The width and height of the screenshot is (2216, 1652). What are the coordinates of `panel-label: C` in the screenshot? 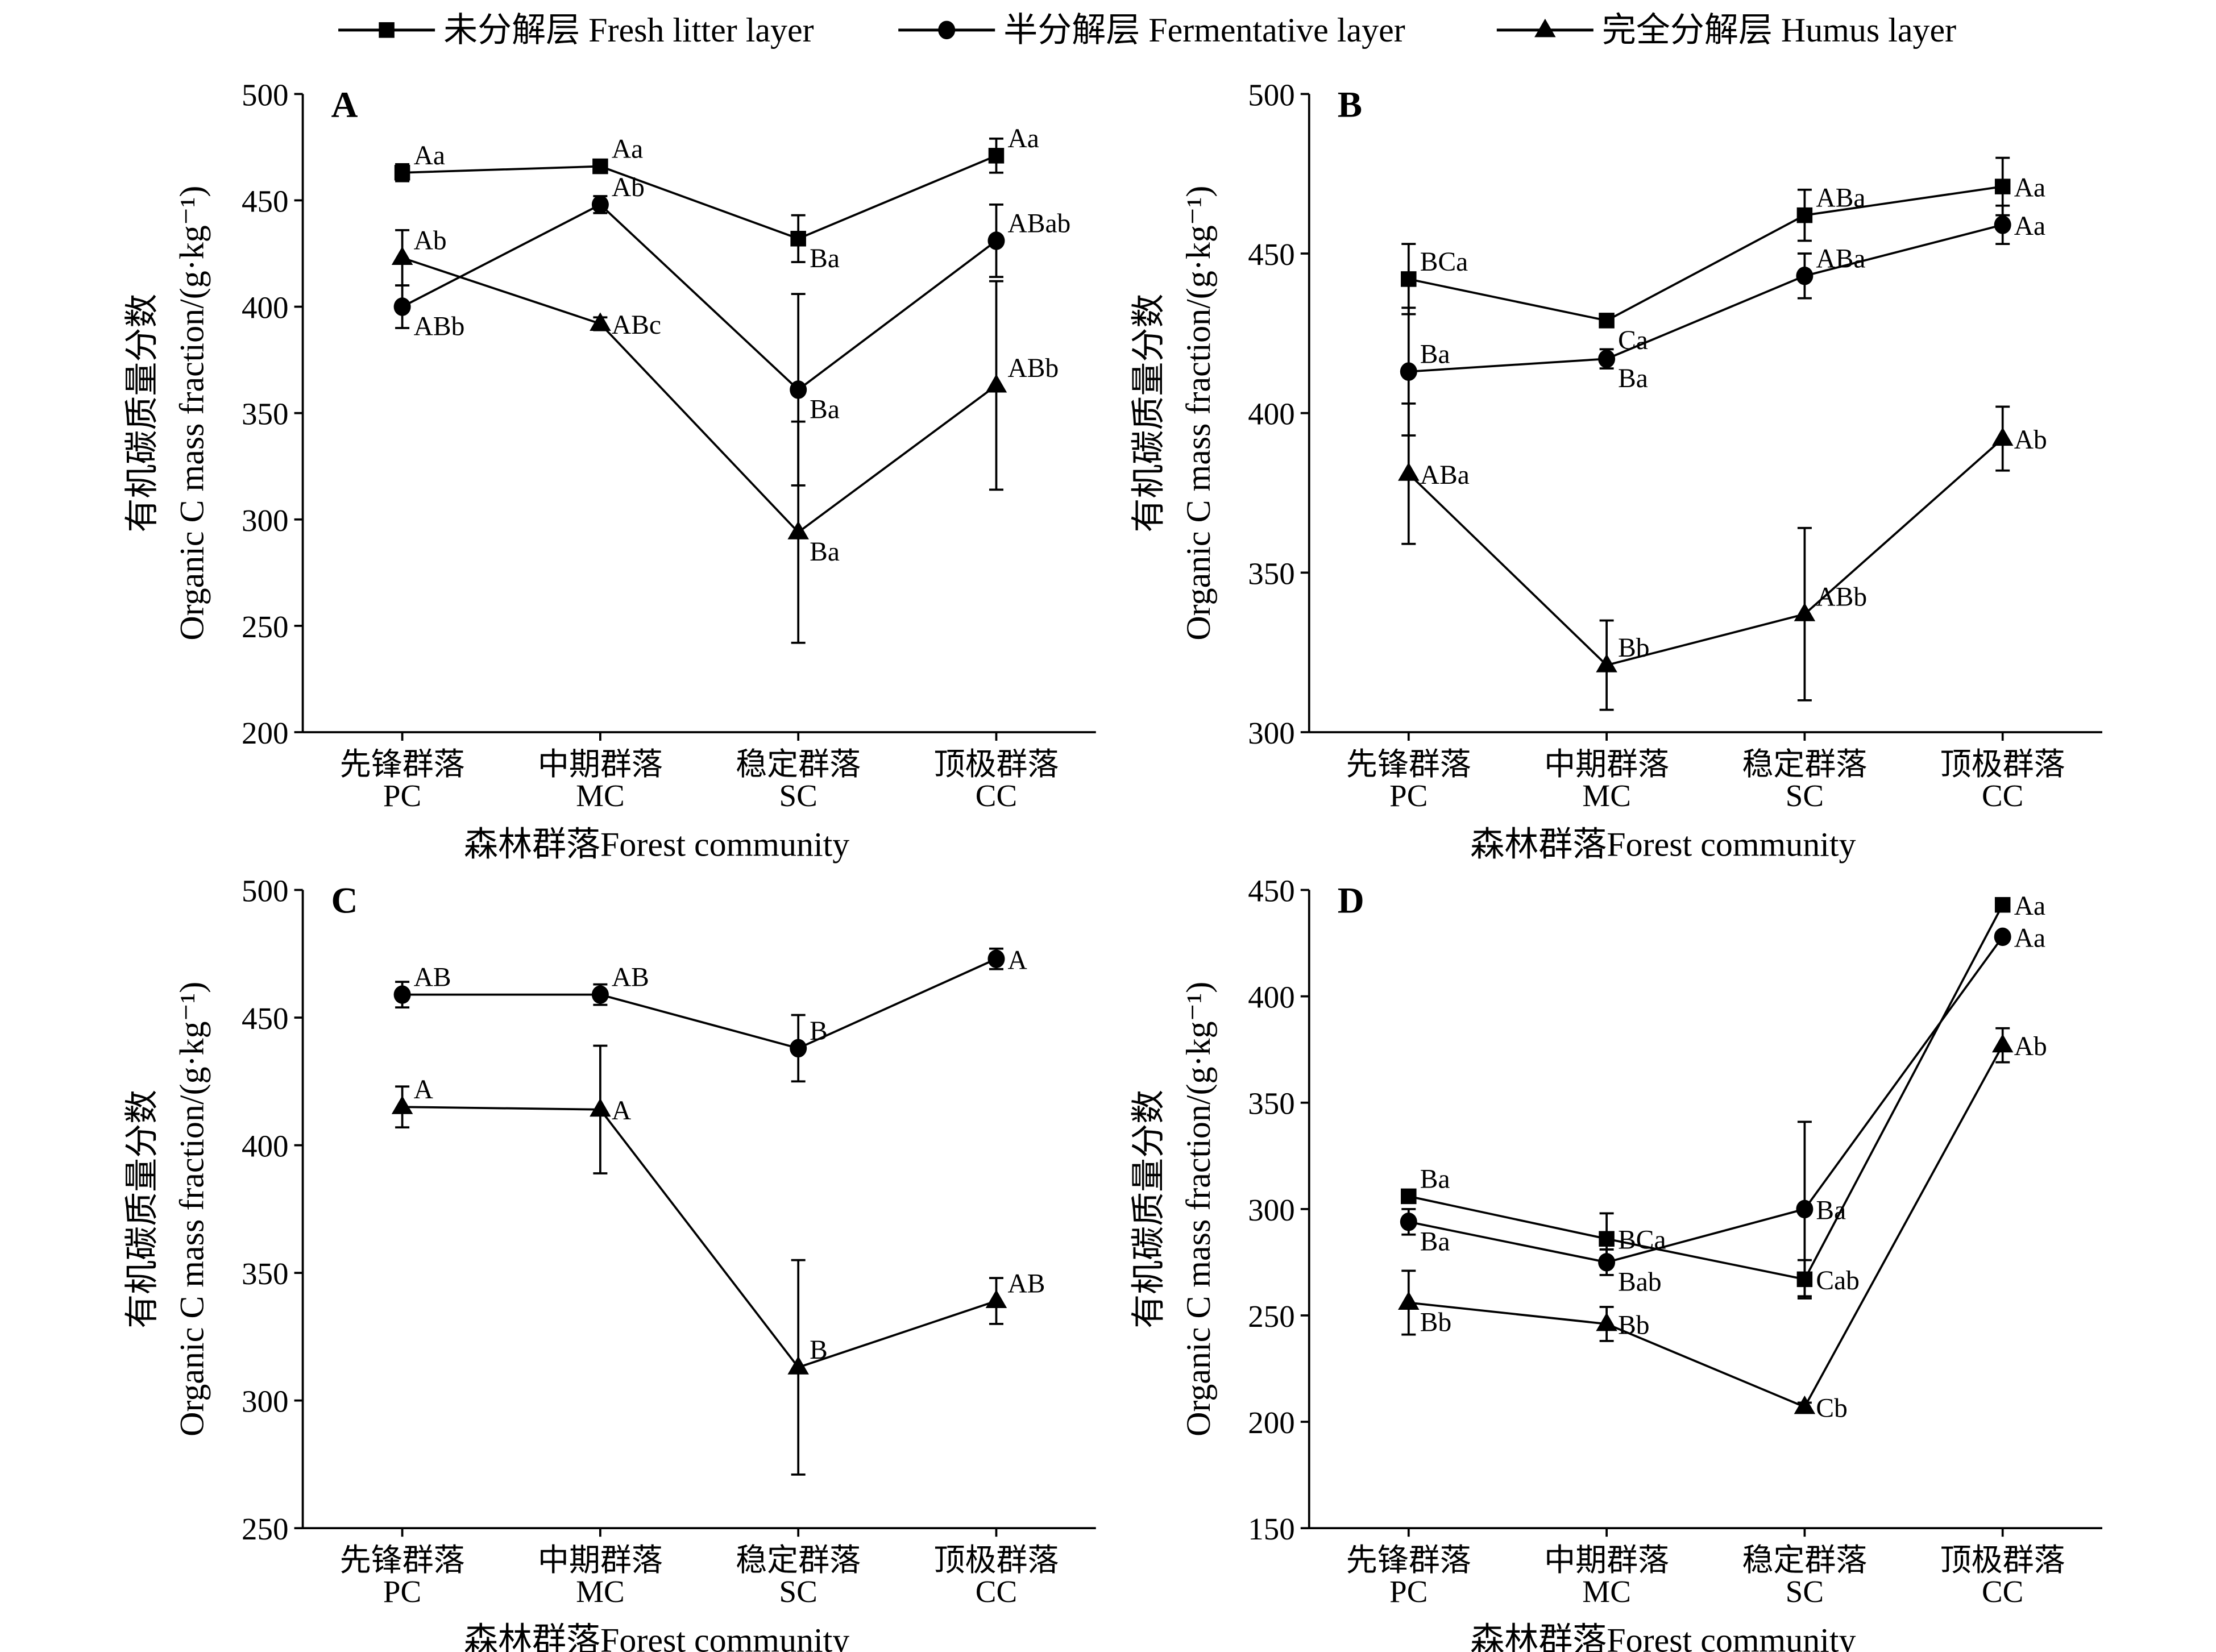 It's located at (344, 901).